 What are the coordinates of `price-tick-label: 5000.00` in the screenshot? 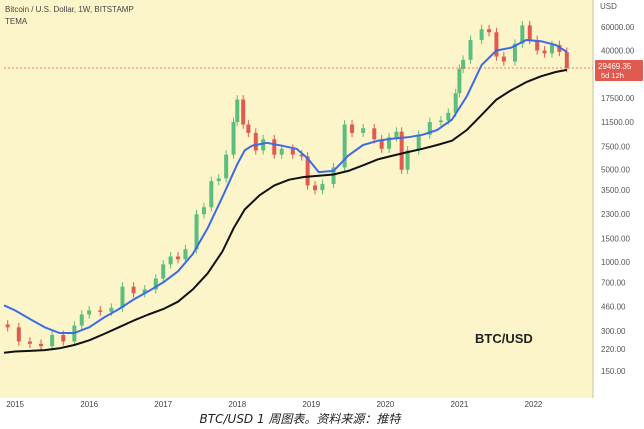 It's located at (615, 170).